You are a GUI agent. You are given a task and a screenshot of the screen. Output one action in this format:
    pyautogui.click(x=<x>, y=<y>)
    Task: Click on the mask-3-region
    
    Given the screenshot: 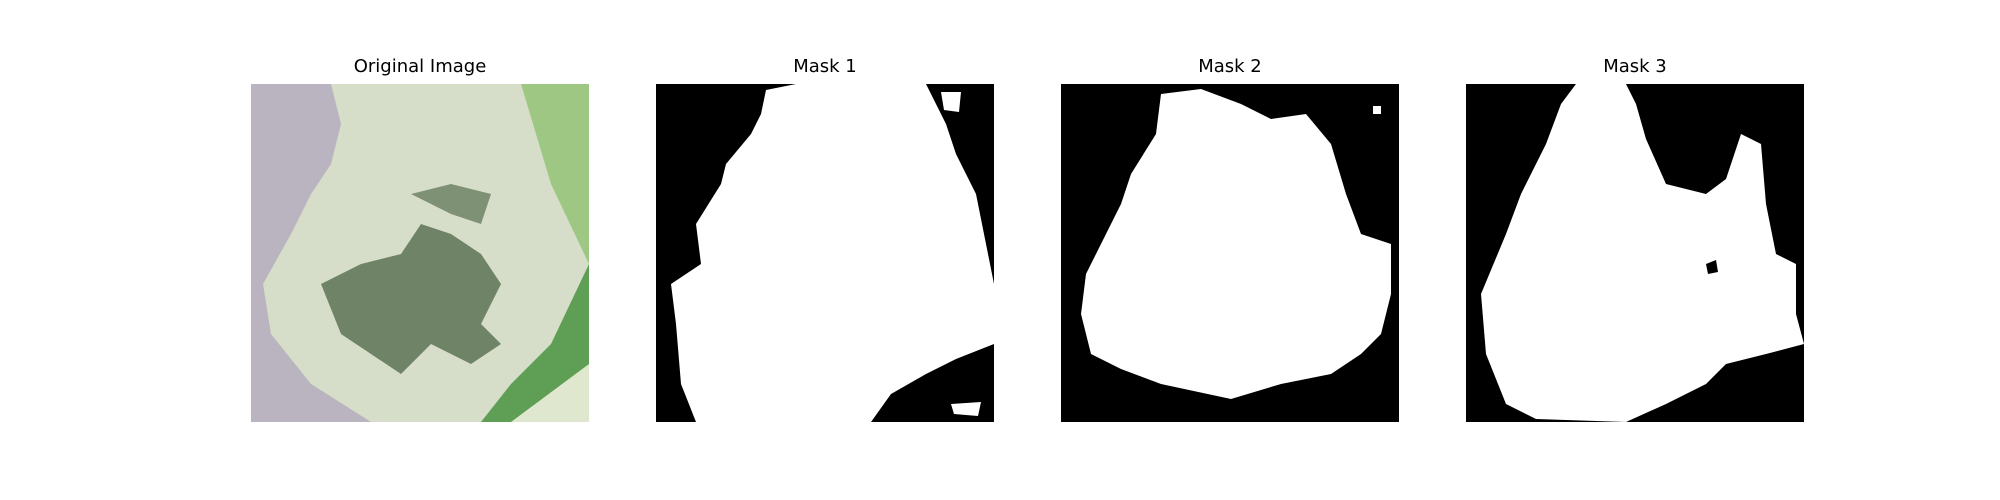 What is the action you would take?
    pyautogui.click(x=1642, y=253)
    